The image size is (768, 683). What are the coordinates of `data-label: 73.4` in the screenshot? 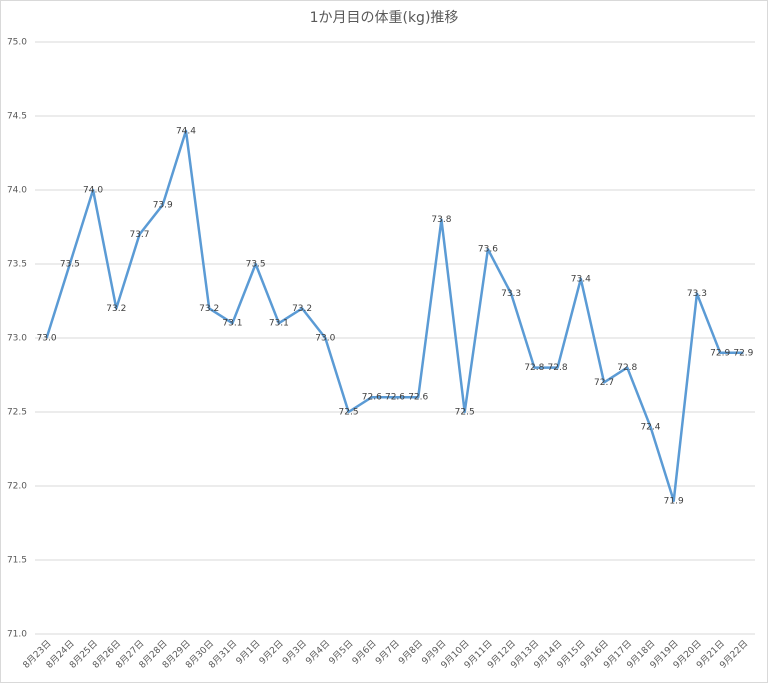 It's located at (581, 279).